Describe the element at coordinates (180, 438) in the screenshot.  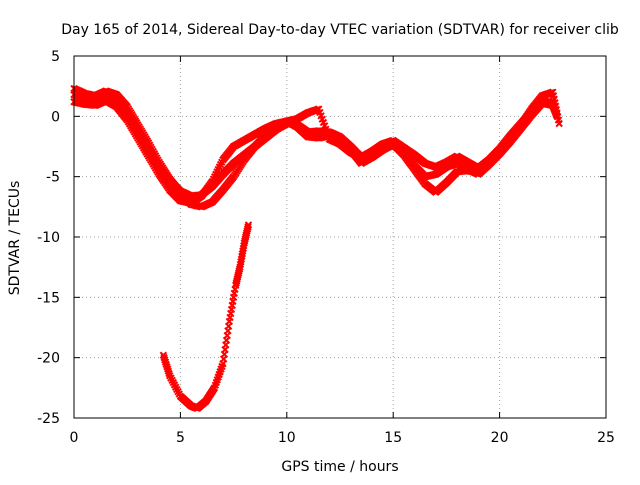
I see `x-tick-label: 5` at that location.